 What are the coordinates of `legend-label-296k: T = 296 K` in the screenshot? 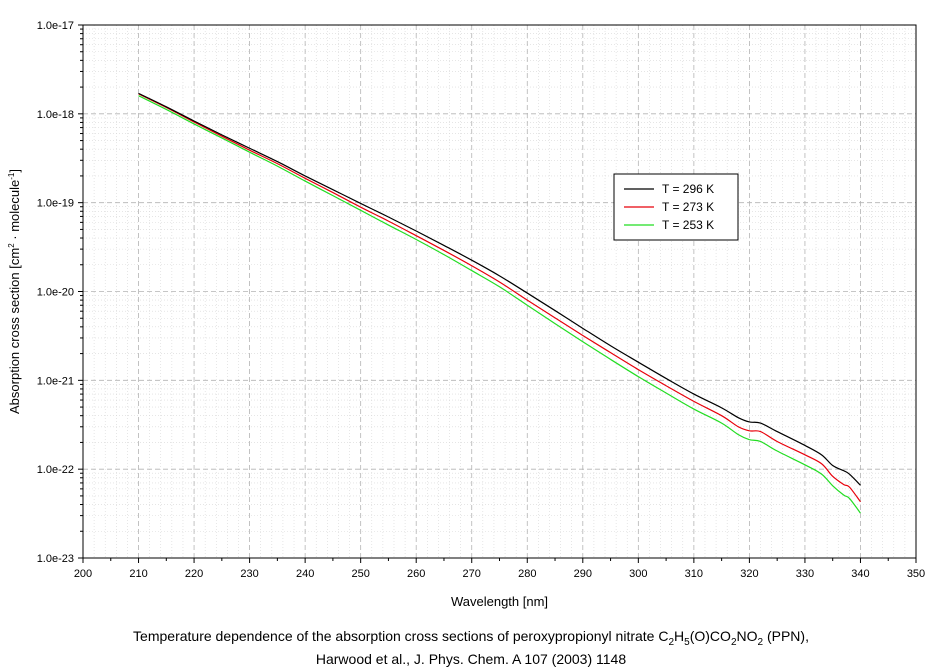 It's located at (688, 189).